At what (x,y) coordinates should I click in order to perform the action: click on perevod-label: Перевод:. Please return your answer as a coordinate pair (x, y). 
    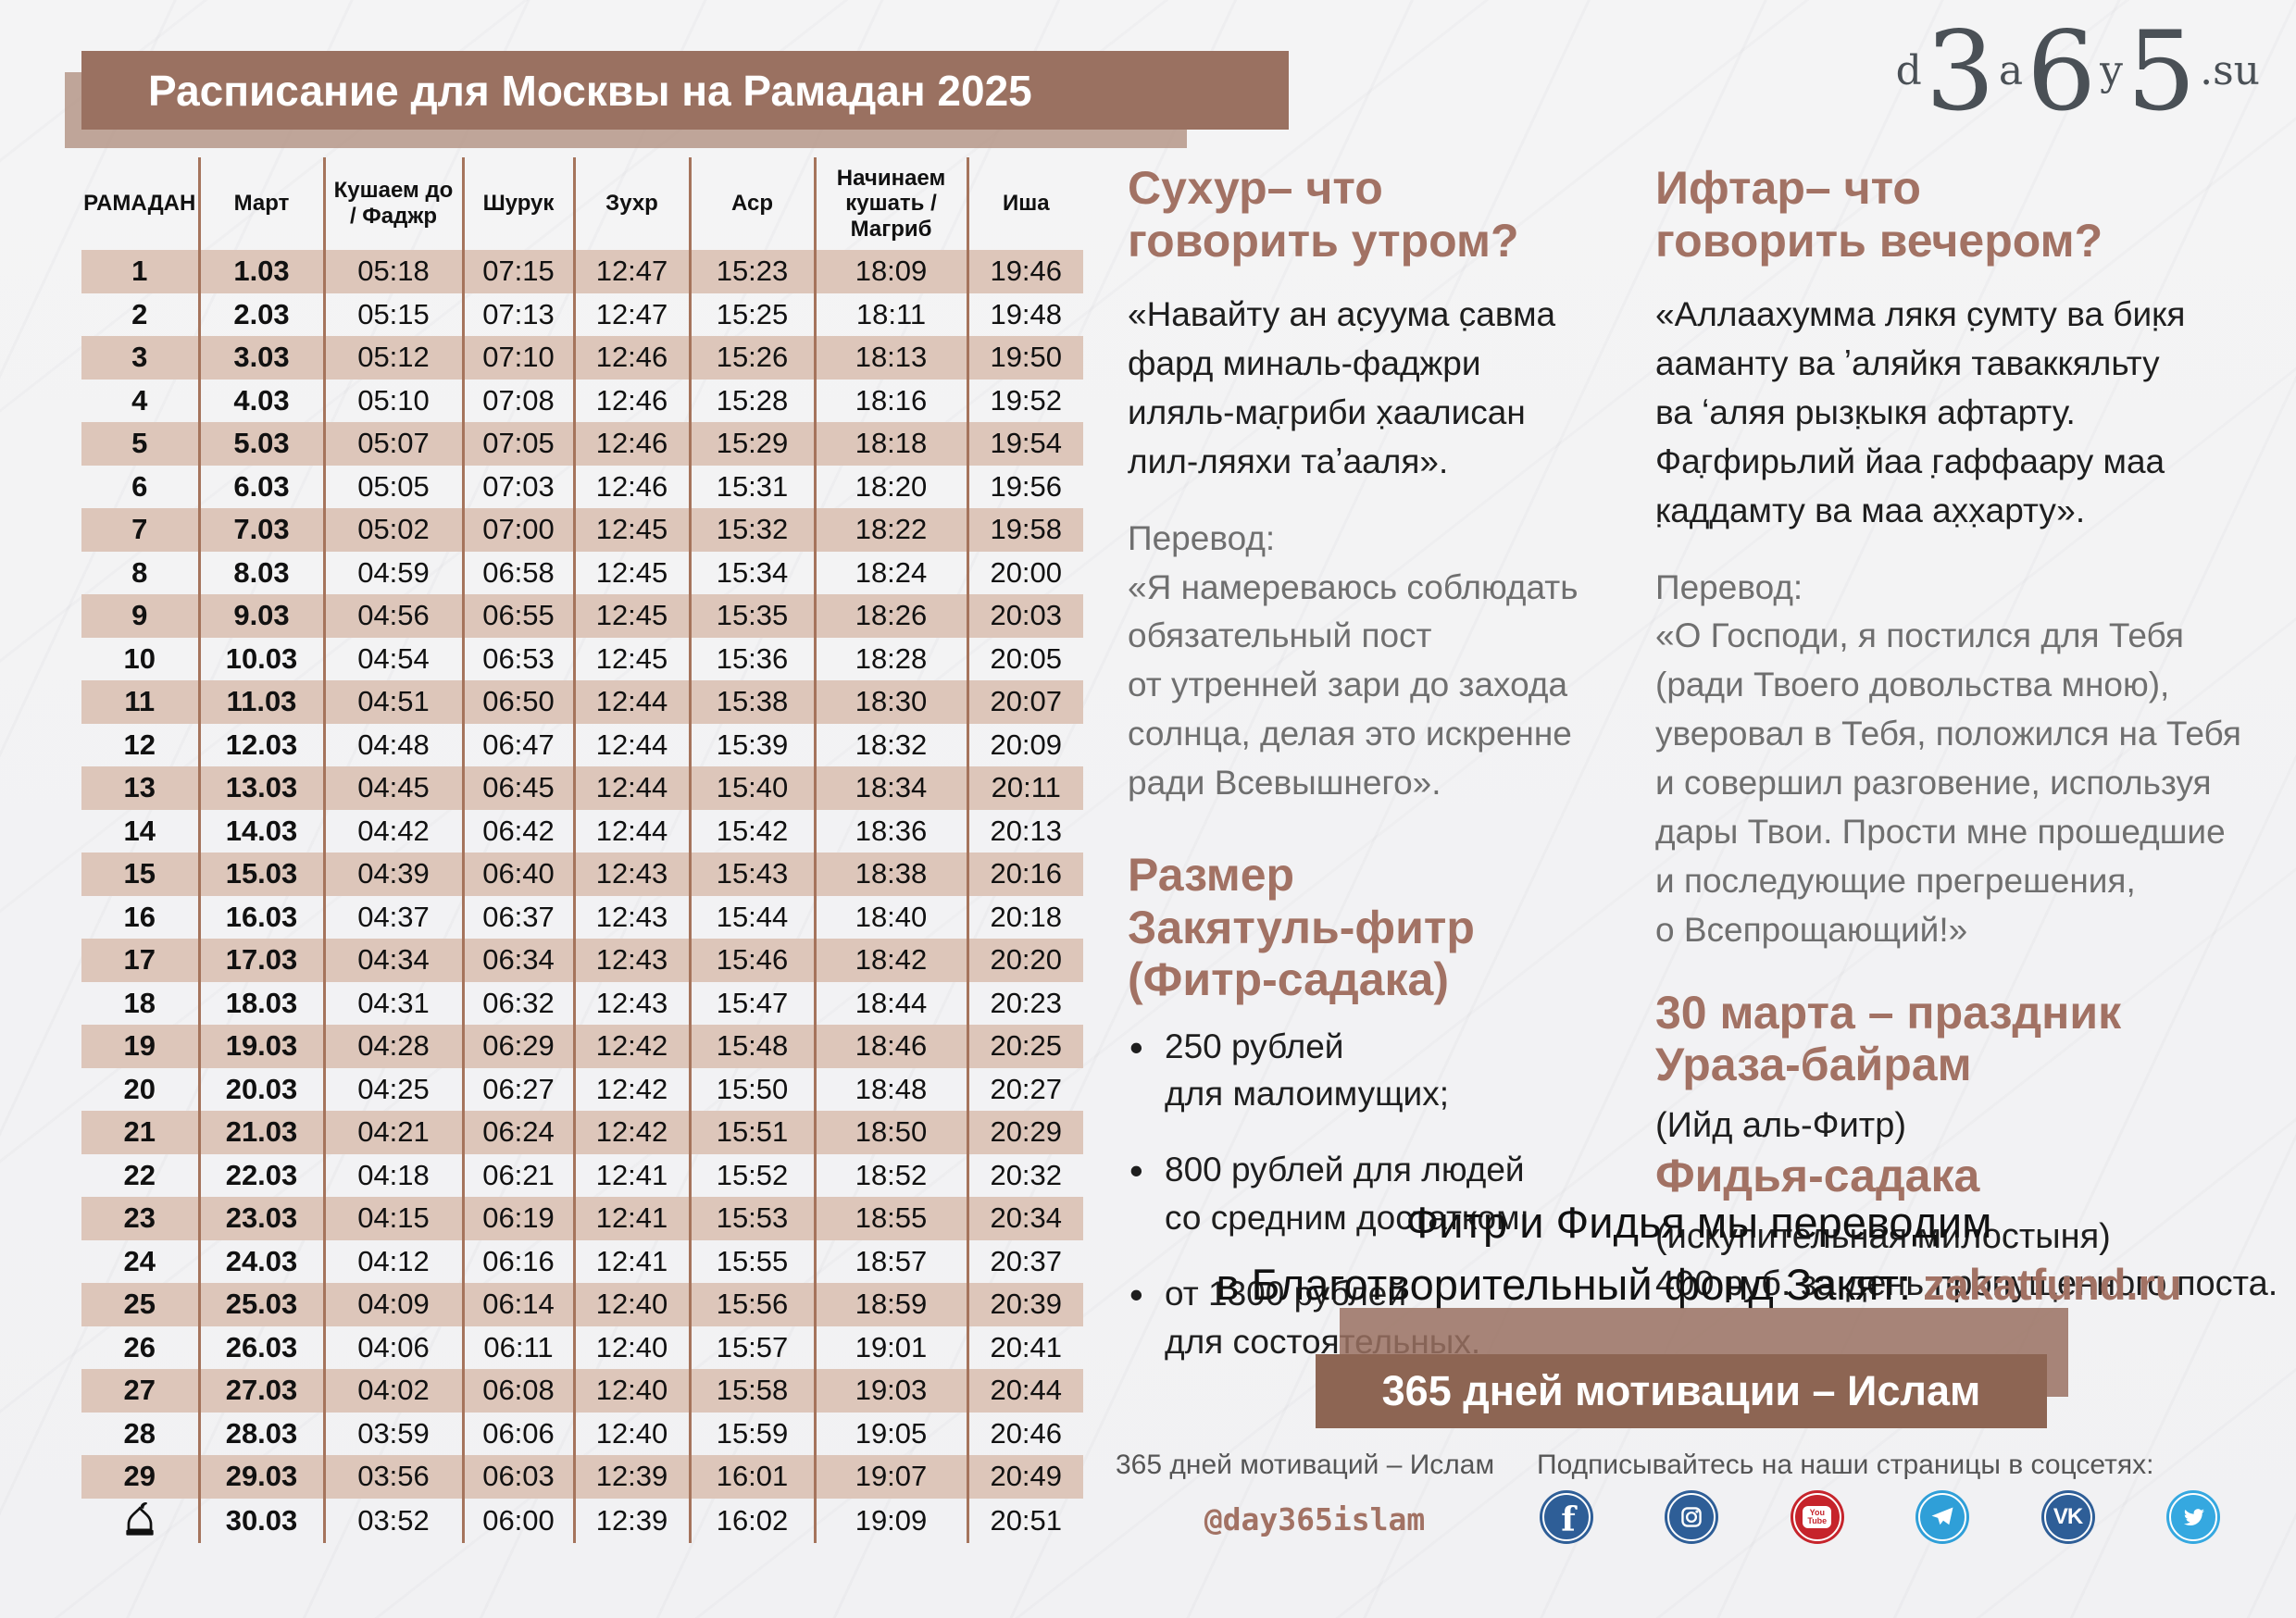
    Looking at the image, I should click on (1729, 586).